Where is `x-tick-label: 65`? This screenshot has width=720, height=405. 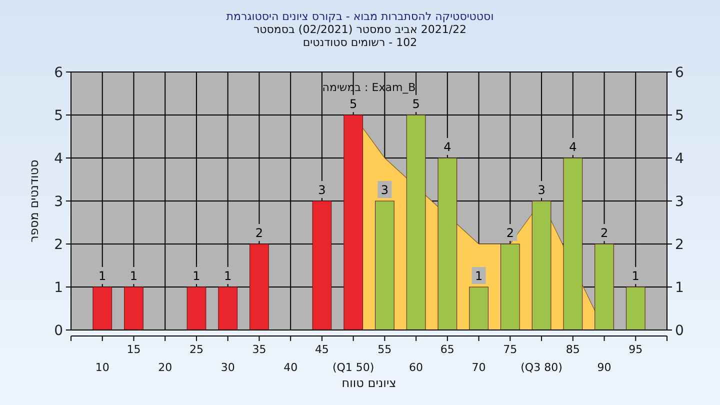 x-tick-label: 65 is located at coordinates (447, 349).